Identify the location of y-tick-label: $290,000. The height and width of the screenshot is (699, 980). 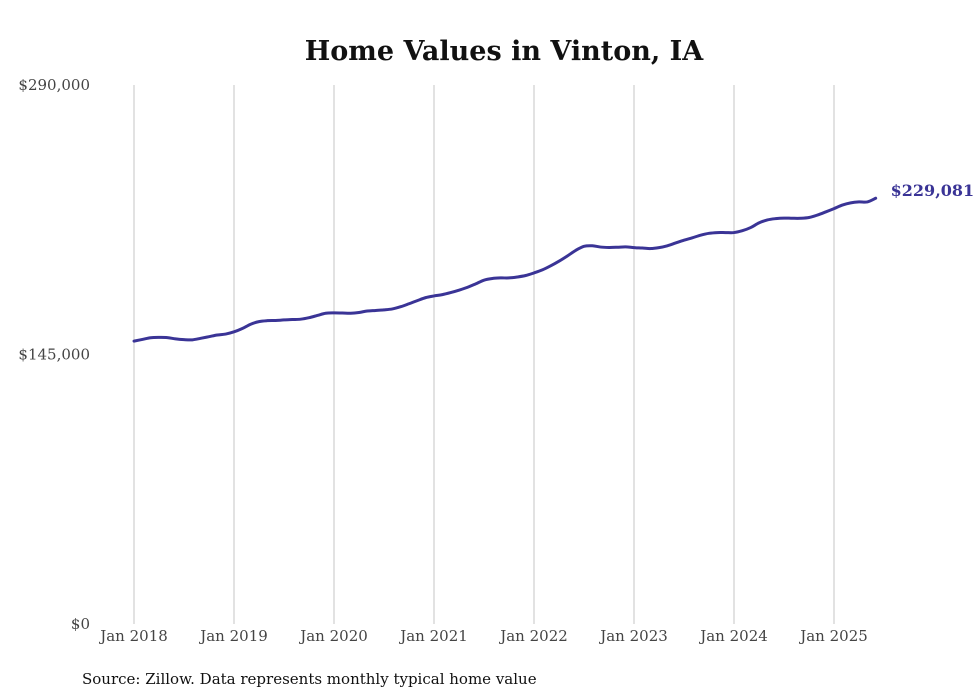
(54, 85).